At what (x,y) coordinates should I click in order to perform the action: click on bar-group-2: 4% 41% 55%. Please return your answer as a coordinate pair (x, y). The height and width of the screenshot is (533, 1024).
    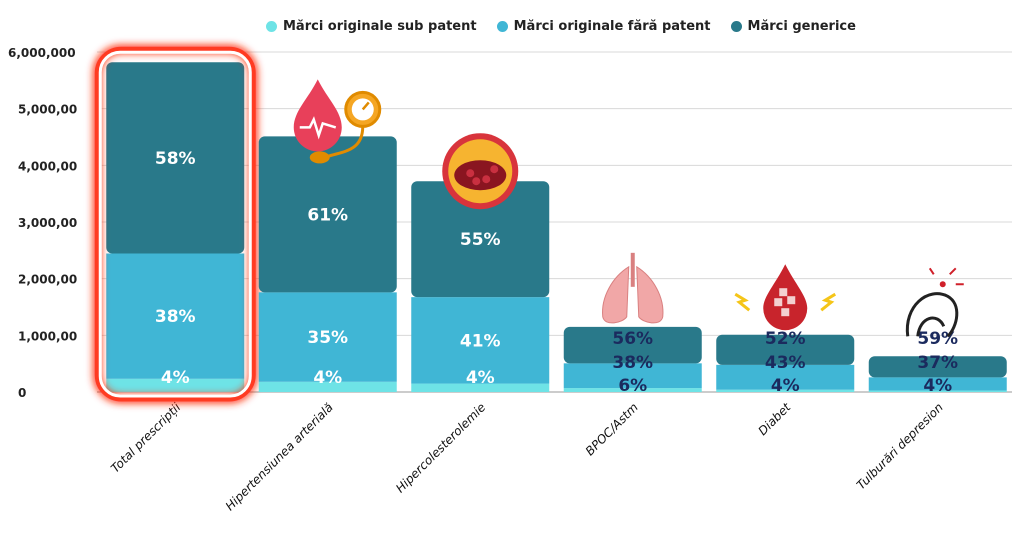
    Looking at the image, I should click on (480, 286).